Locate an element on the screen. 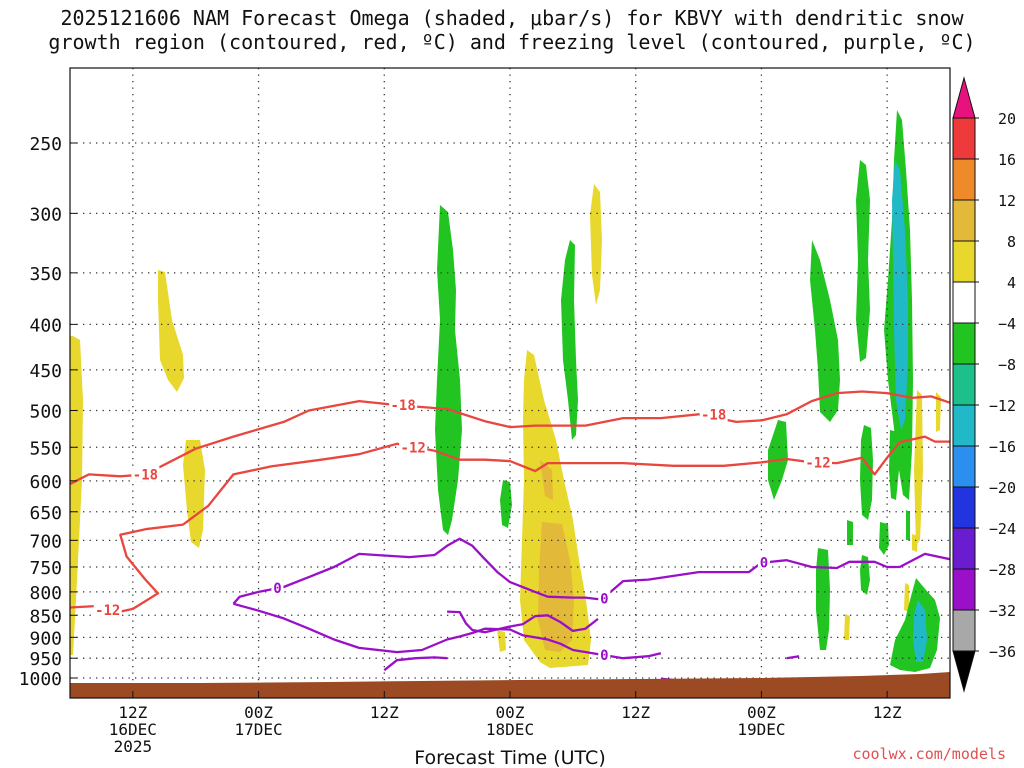  colorbar-tick-label: −36 is located at coordinates (1002, 652).